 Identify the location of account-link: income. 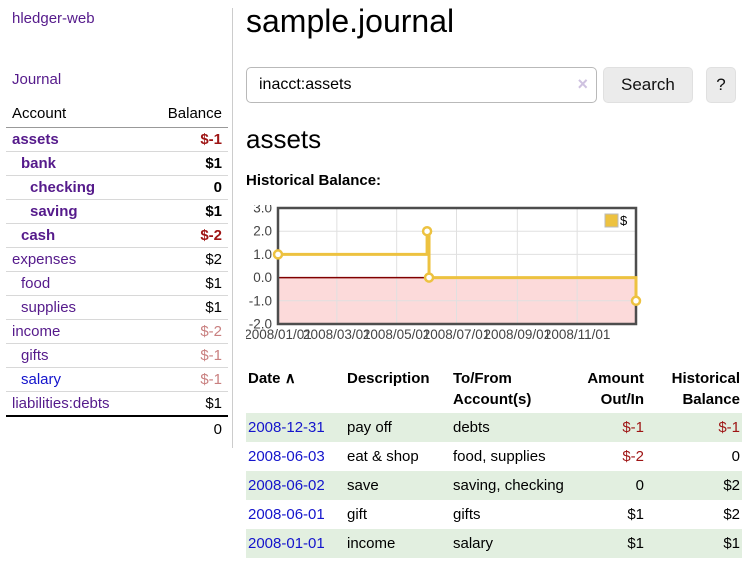
(36, 331).